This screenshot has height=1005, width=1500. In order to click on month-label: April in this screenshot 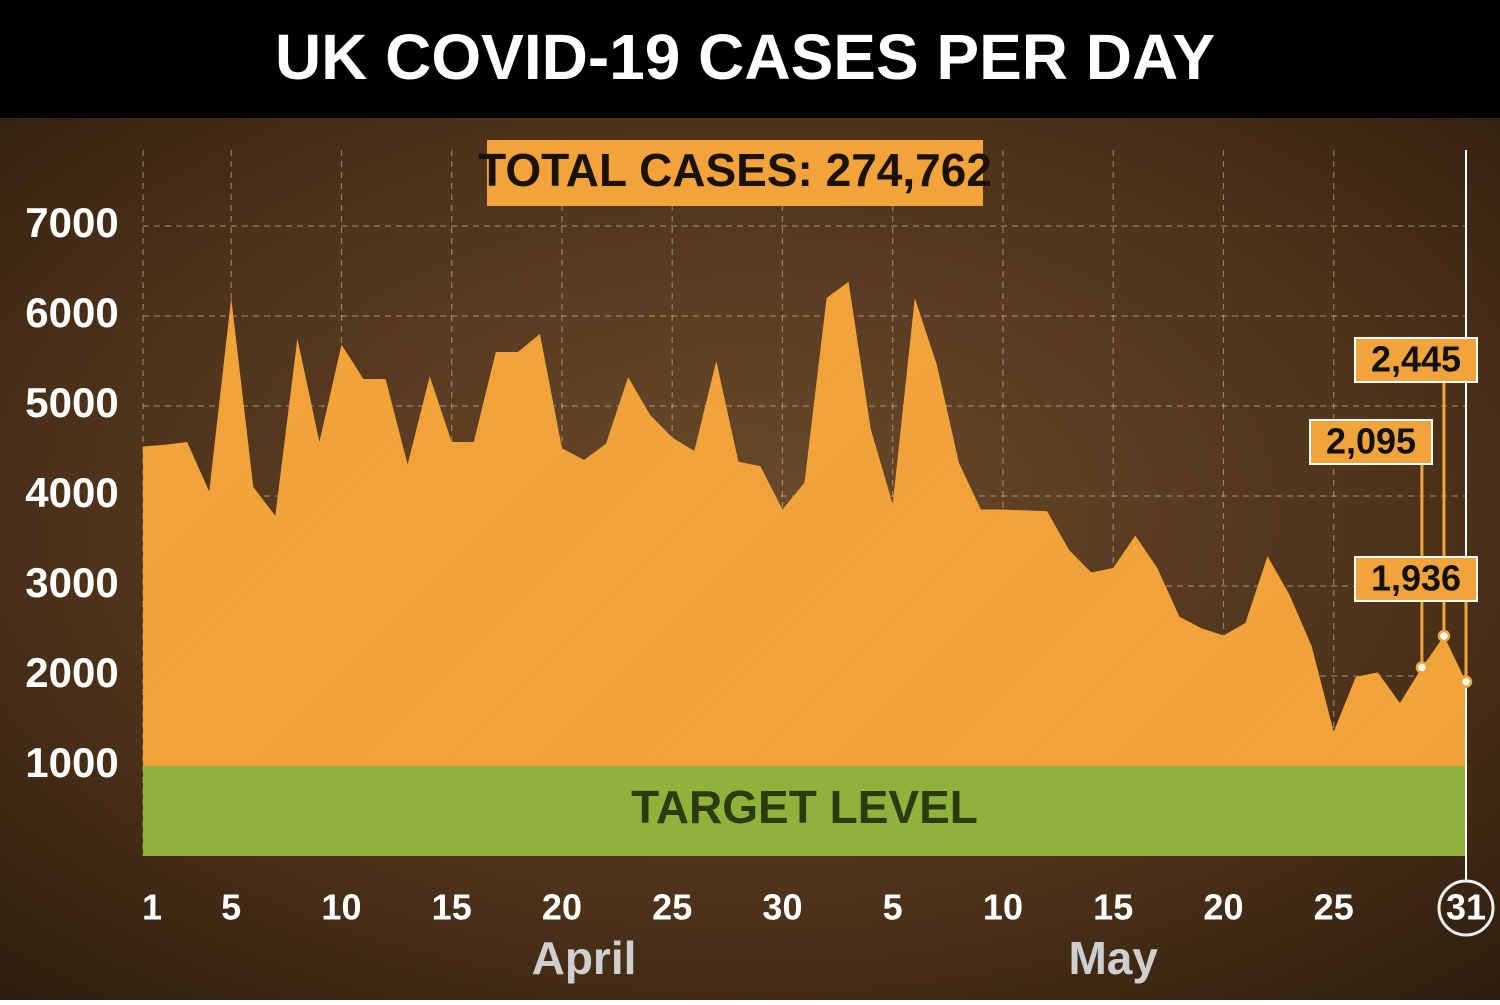, I will do `click(584, 958)`.